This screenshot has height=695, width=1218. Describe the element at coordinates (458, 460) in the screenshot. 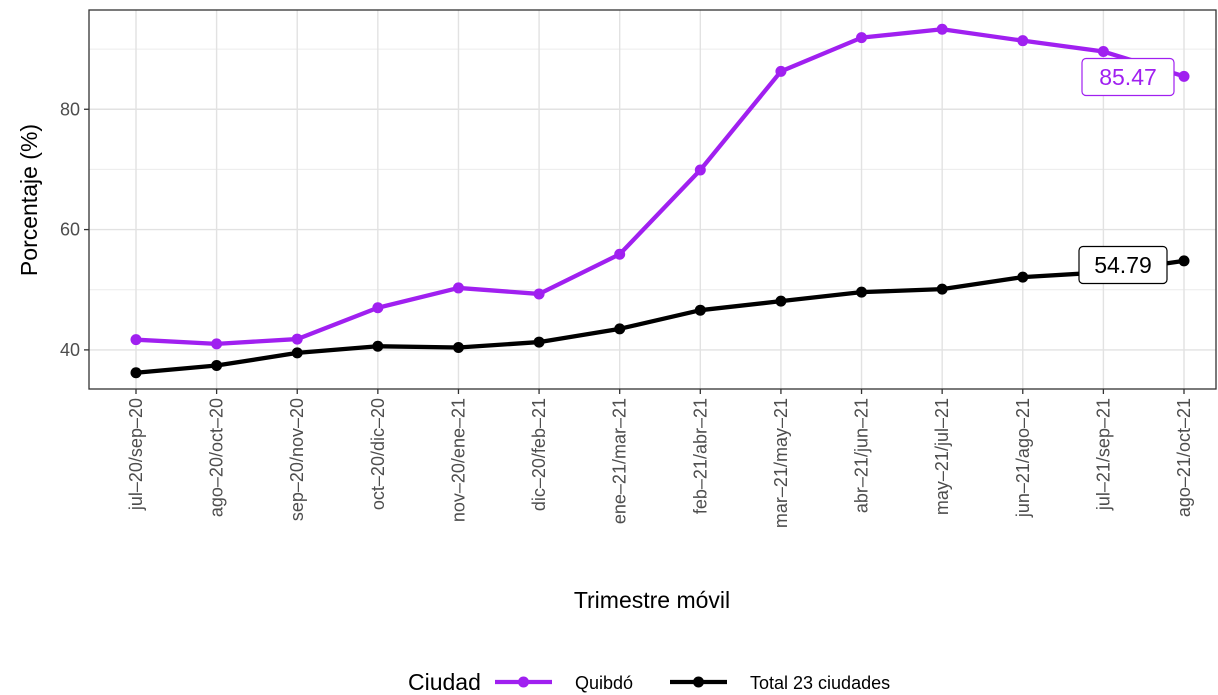

I see `x-tick-label: nov–20/ene–21` at that location.